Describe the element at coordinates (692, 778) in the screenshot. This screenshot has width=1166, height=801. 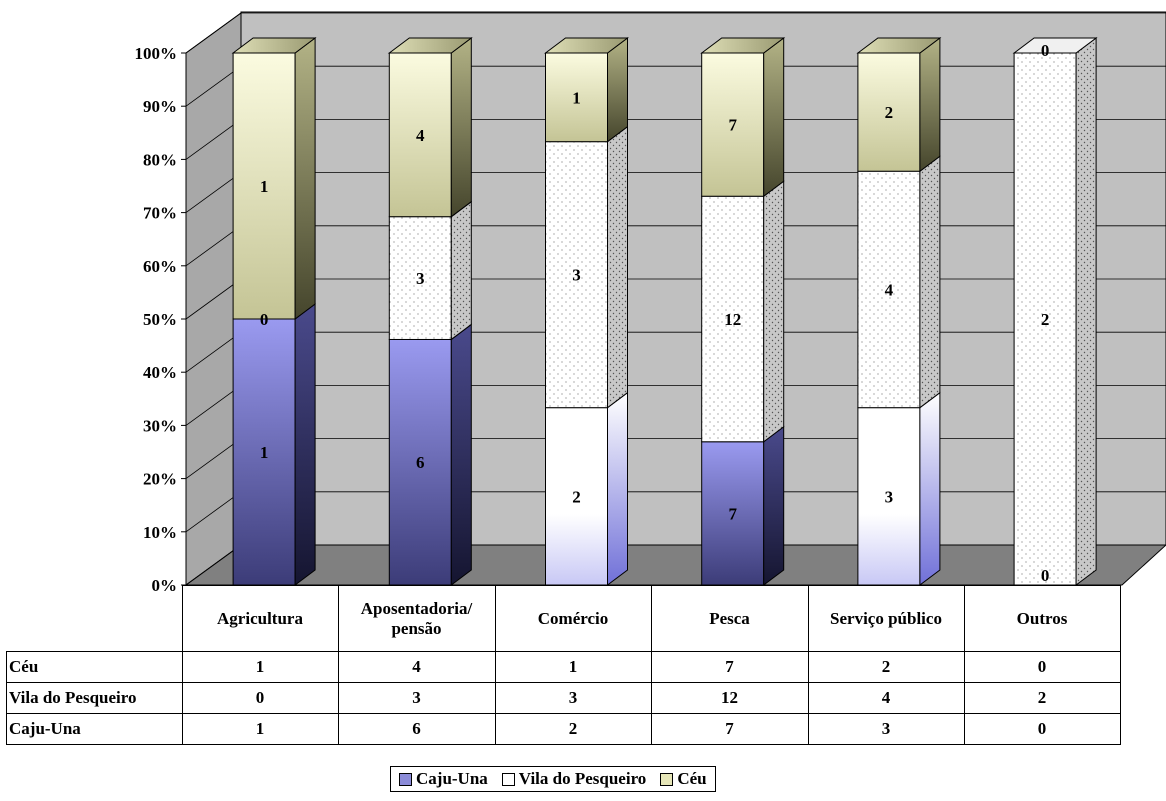
I see `legend-label: Céu` at that location.